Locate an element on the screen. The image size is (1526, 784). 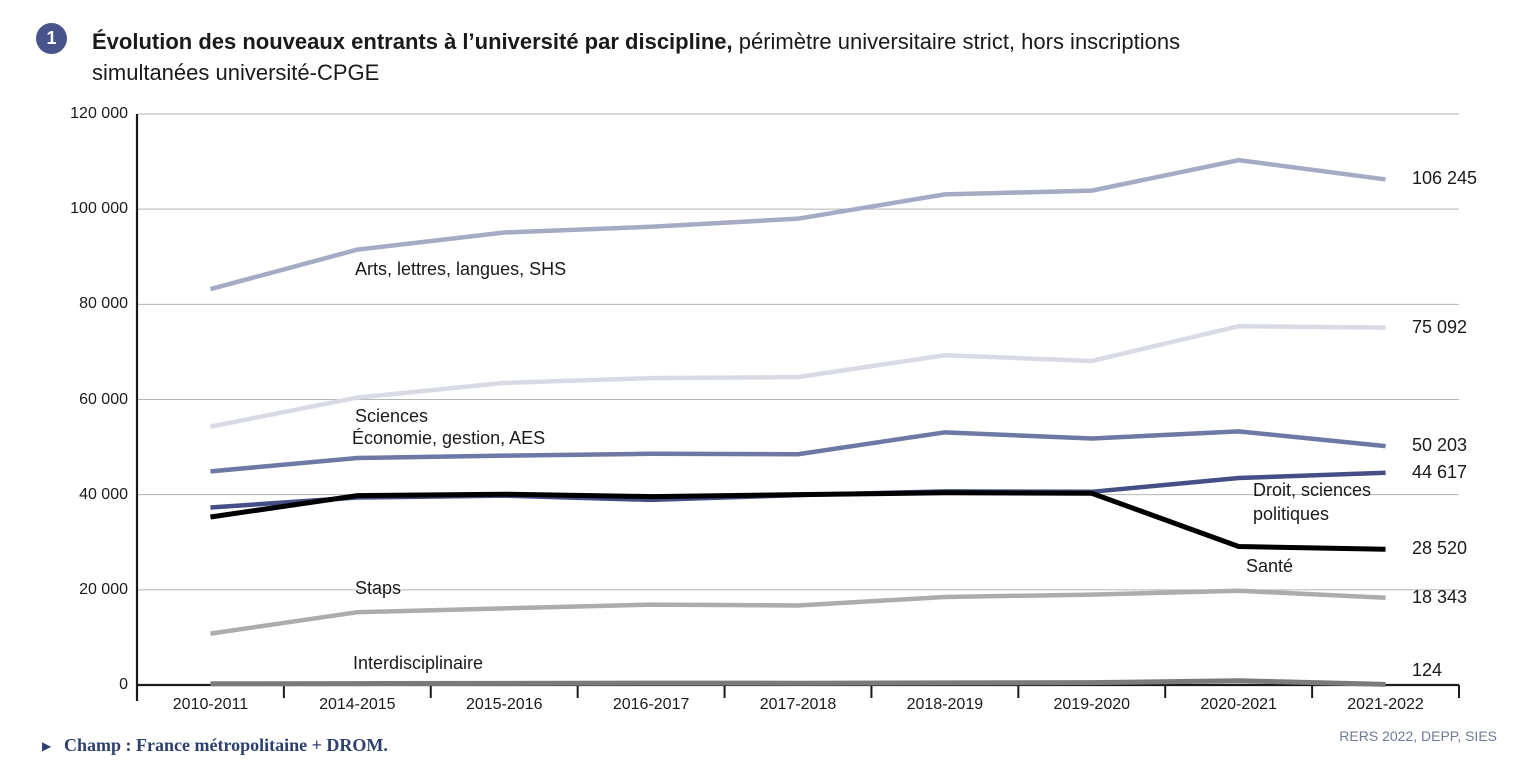
chart-title-line2: simultanées université-CPGE is located at coordinates (236, 72).